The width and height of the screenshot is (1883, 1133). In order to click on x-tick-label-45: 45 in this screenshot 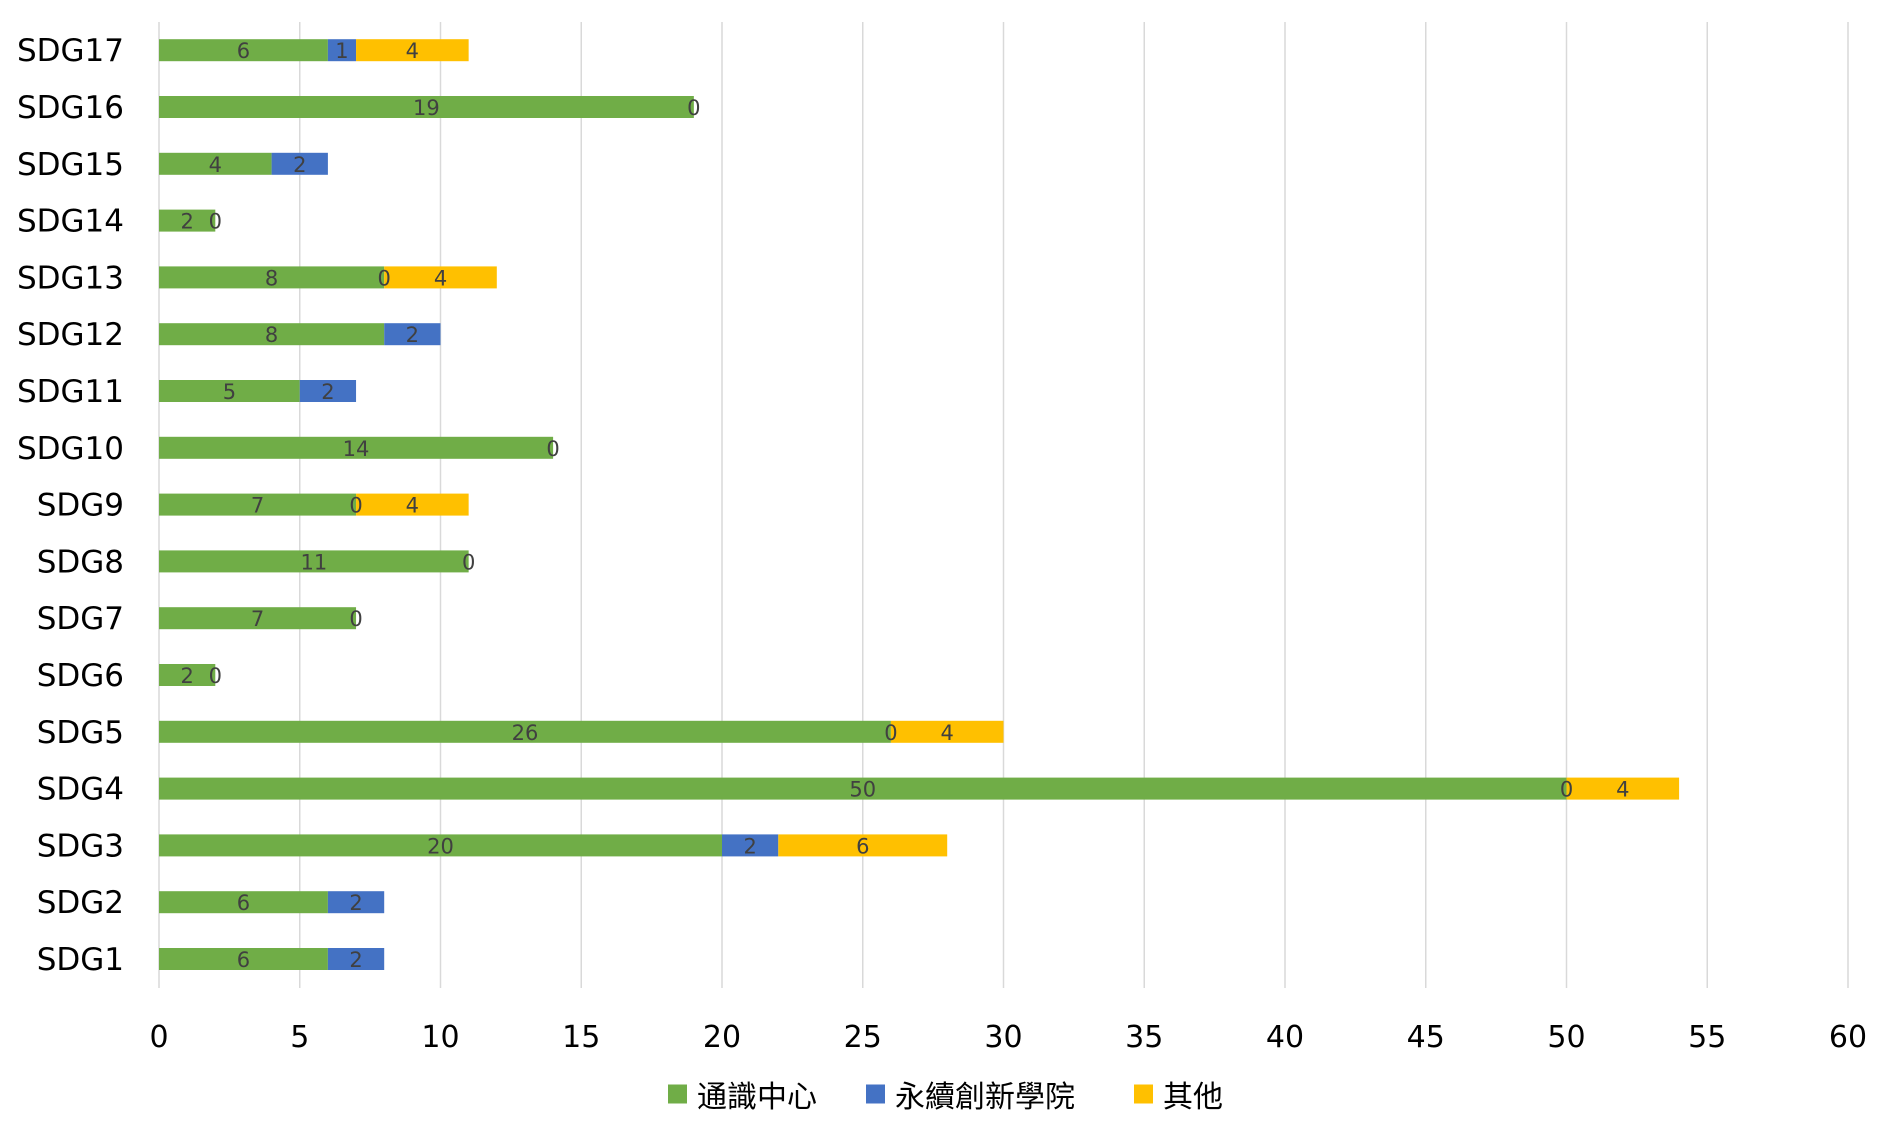, I will do `click(1426, 1037)`.